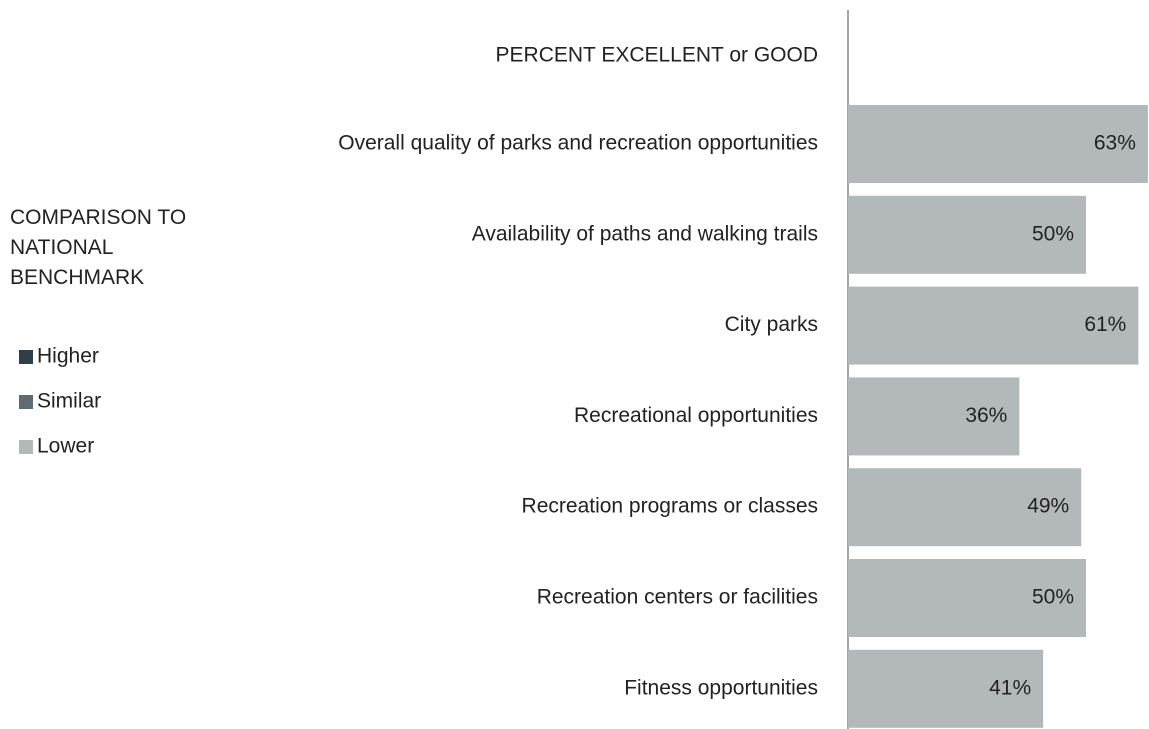 This screenshot has width=1149, height=729. I want to click on value-label: 49%, so click(1048, 506).